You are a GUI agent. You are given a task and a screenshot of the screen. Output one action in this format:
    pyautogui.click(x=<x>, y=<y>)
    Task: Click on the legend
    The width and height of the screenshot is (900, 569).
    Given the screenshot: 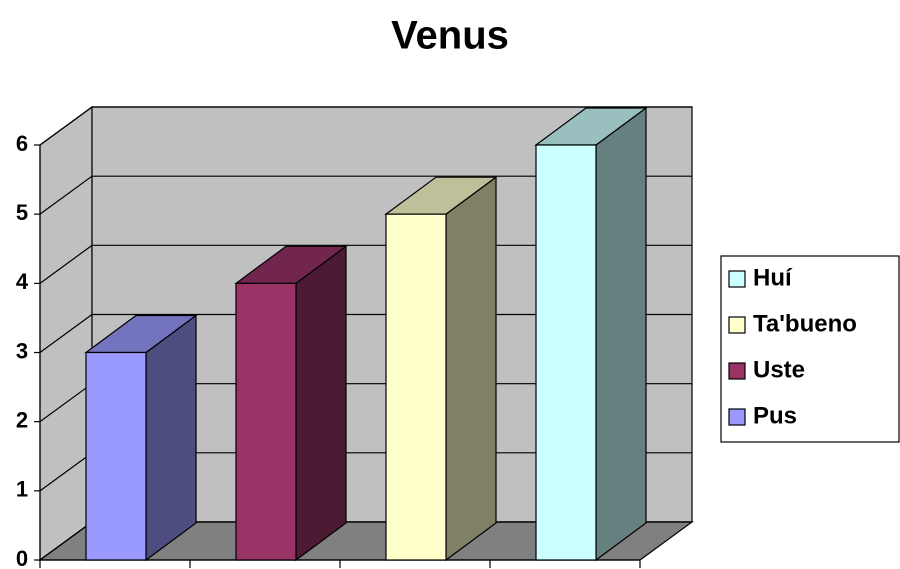 What is the action you would take?
    pyautogui.click(x=810, y=349)
    